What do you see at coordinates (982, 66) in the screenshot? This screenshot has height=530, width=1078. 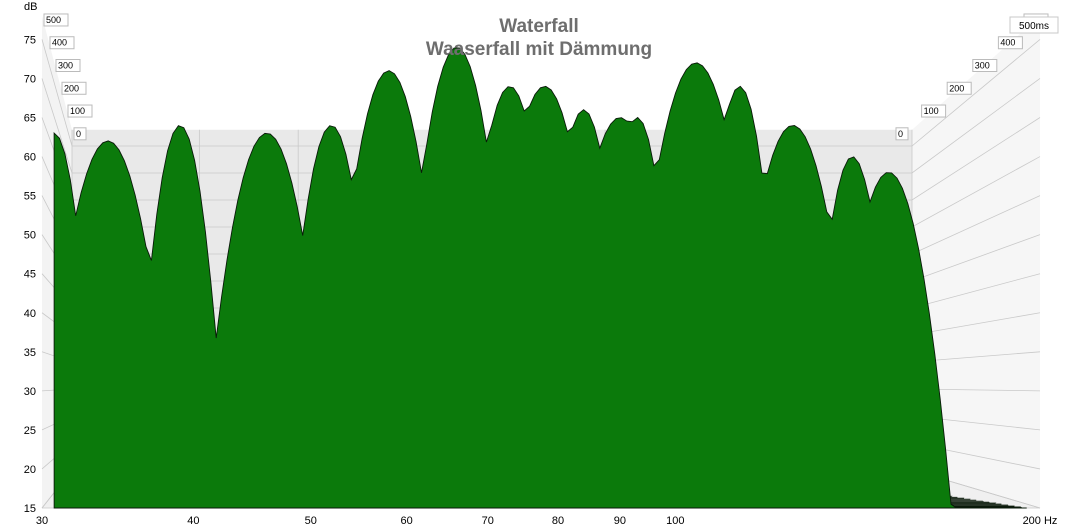 I see `time-tick-right-label: 300` at bounding box center [982, 66].